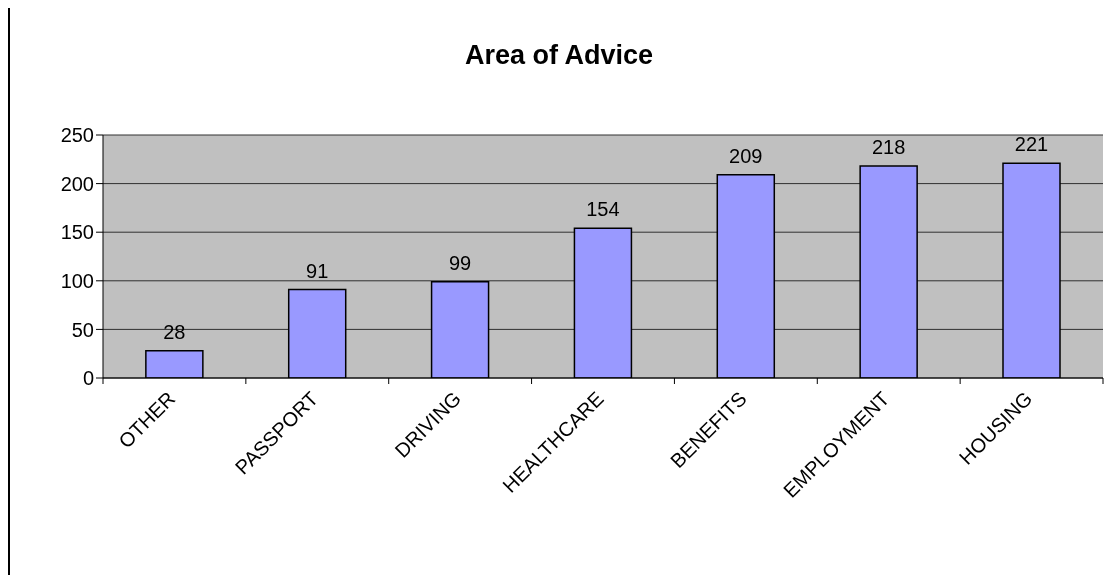  I want to click on y-tick-label: 150, so click(77, 232).